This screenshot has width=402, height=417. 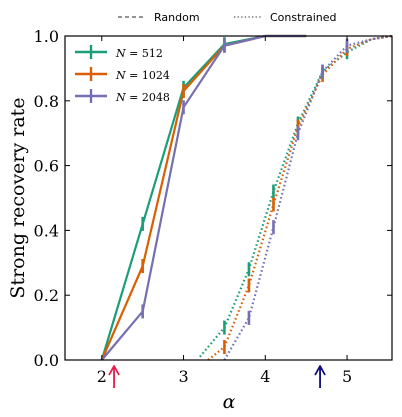 What do you see at coordinates (46, 101) in the screenshot?
I see `y-tick-label: 0.8` at bounding box center [46, 101].